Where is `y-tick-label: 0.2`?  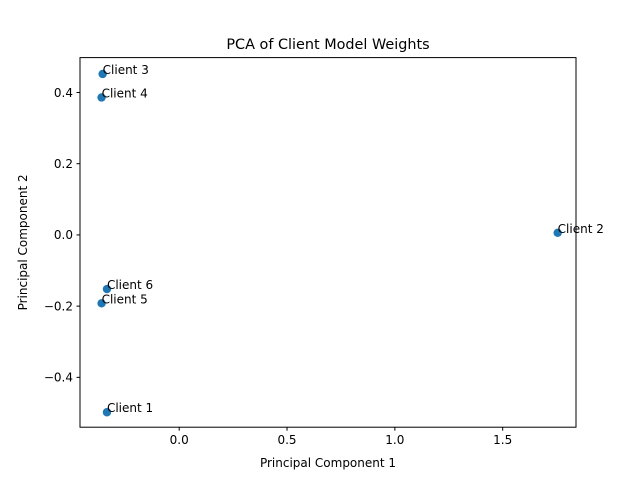
y-tick-label: 0.2 is located at coordinates (63, 164).